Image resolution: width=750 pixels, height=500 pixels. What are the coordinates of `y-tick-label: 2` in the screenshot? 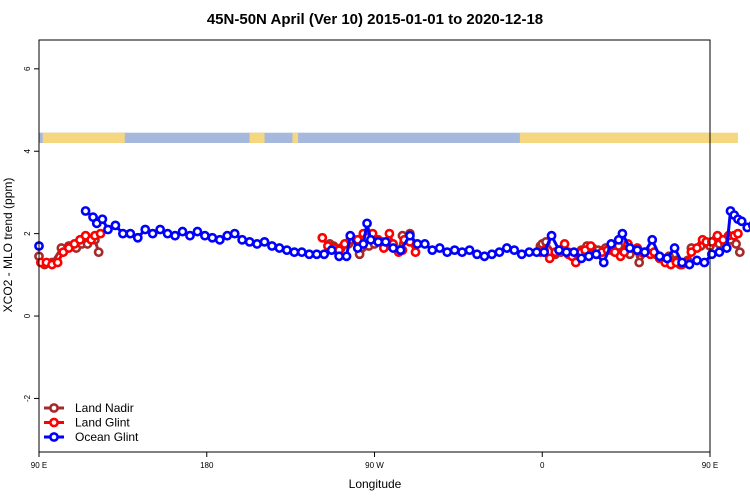 It's located at (27, 233).